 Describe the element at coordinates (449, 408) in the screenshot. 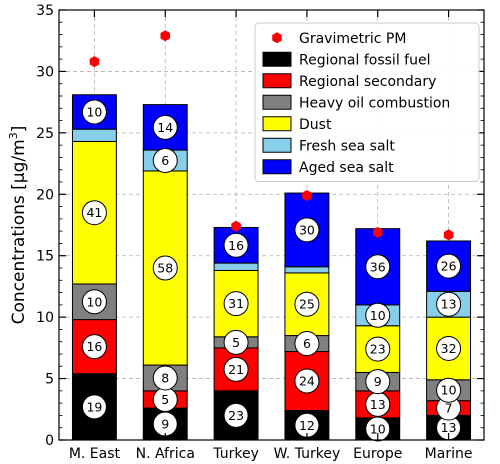

I see `percentage-label: 7` at that location.